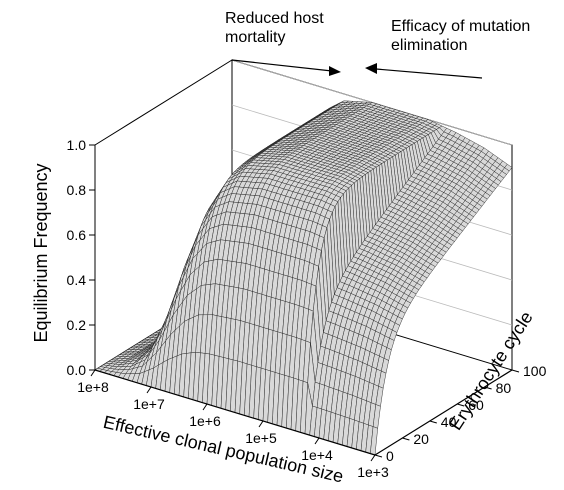 This screenshot has height=490, width=564. What do you see at coordinates (235, 412) in the screenshot?
I see `x-axis-line` at bounding box center [235, 412].